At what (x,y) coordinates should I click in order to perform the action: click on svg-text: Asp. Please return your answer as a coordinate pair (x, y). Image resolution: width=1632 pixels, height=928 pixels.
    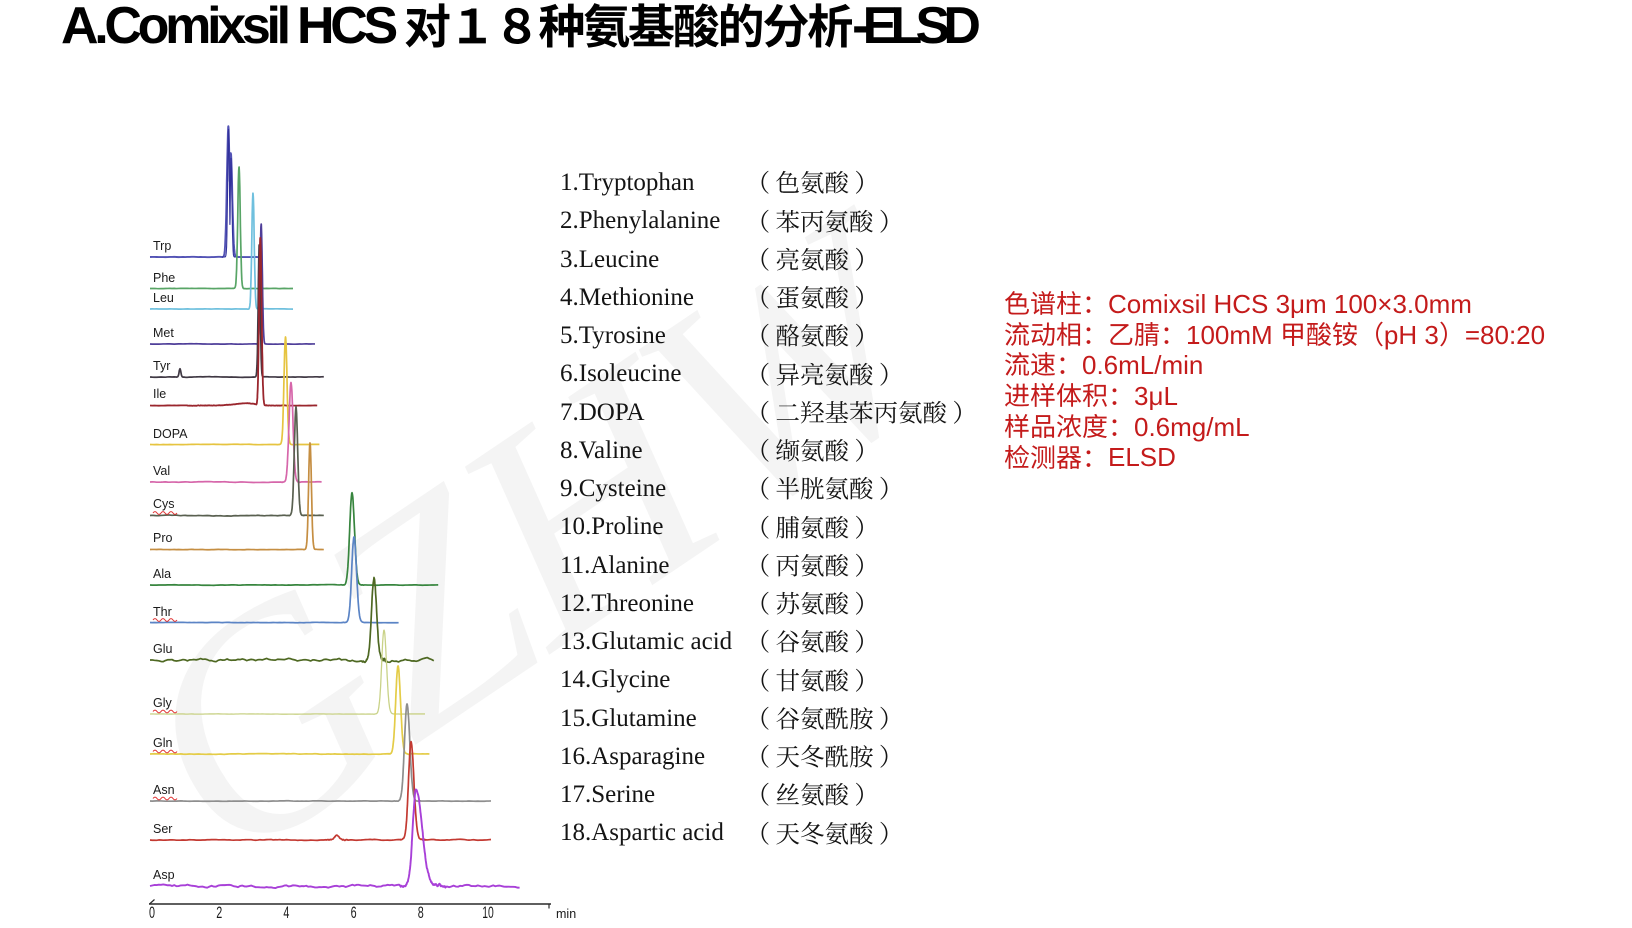
    Looking at the image, I should click on (164, 875).